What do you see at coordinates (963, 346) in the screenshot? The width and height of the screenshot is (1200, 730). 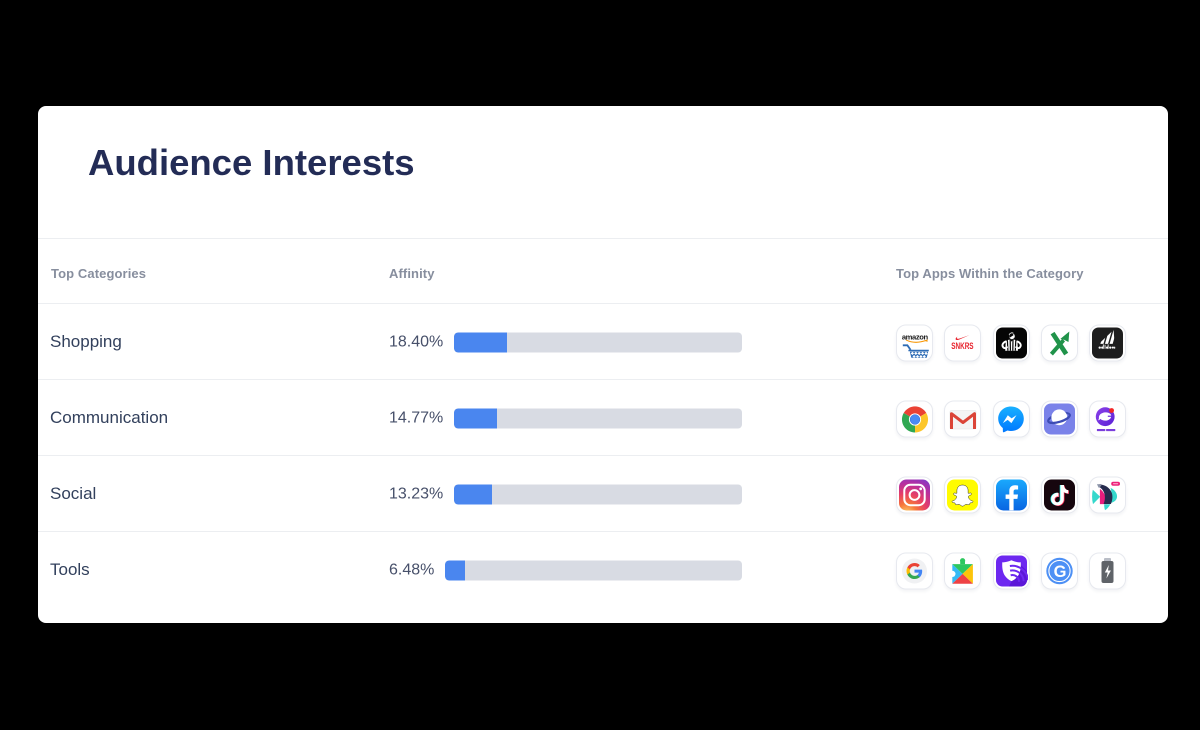 I see `svg-text: SNKRS` at bounding box center [963, 346].